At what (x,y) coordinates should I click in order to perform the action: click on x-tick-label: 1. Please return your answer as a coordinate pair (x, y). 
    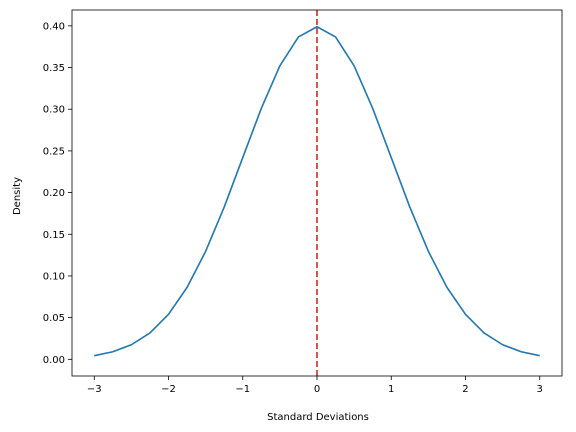
    Looking at the image, I should click on (391, 389).